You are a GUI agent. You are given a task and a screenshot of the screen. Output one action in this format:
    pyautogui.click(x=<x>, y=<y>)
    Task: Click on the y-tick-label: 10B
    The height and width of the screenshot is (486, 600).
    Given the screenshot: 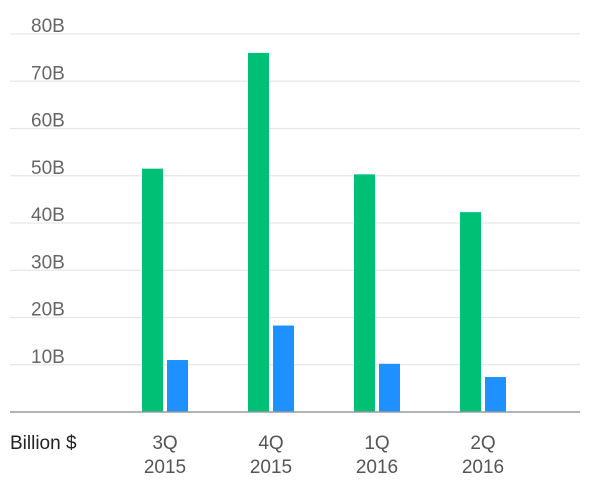 What is the action you would take?
    pyautogui.click(x=48, y=357)
    